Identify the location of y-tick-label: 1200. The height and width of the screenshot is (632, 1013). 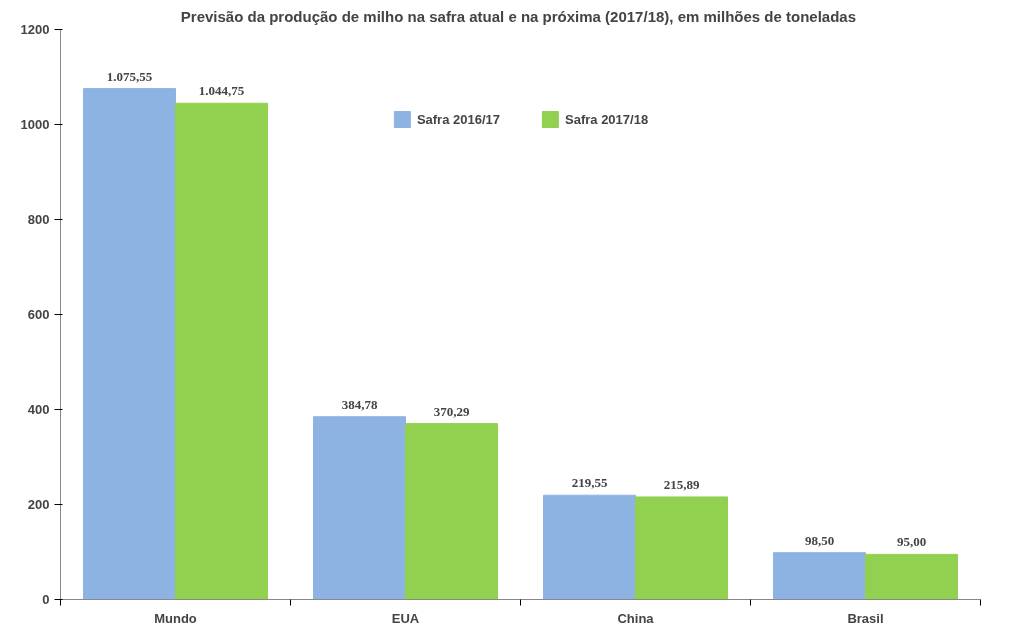
(35, 29).